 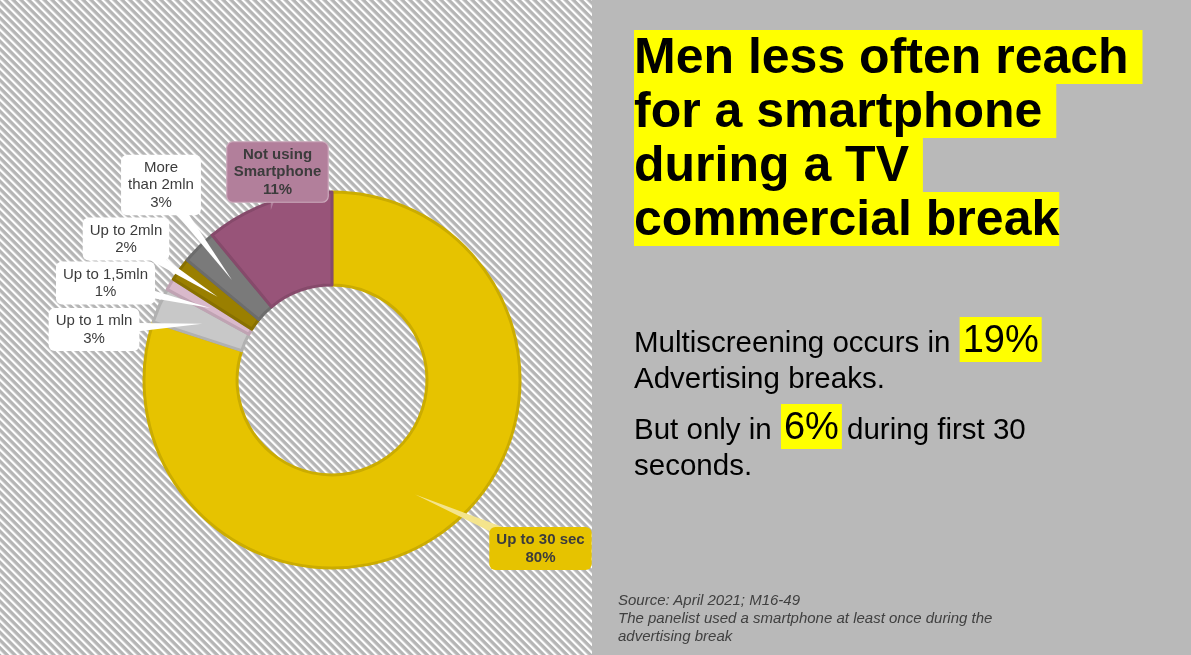 What do you see at coordinates (936, 428) in the screenshot?
I see `text: during first 30` at bounding box center [936, 428].